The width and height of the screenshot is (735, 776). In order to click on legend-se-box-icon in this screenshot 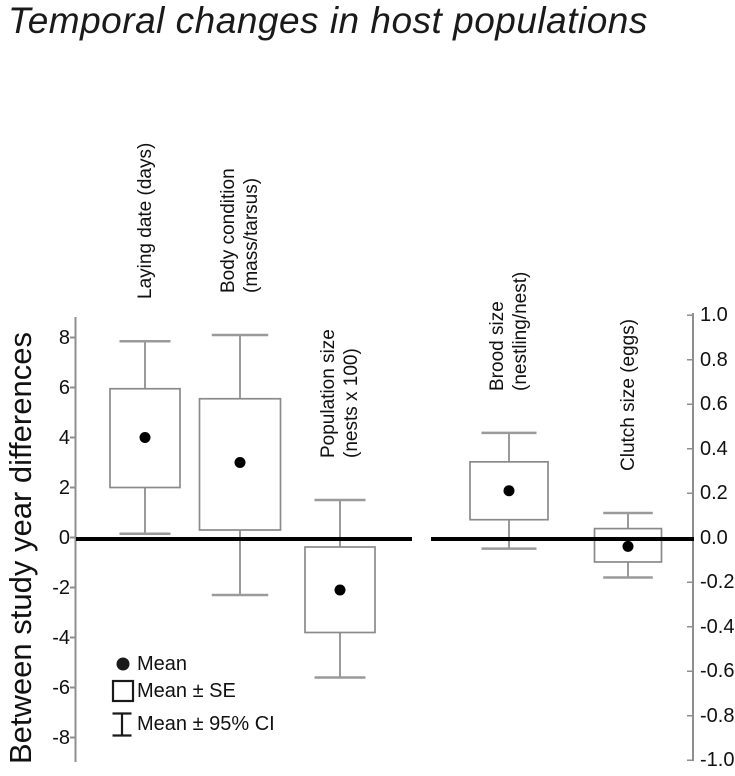, I will do `click(123, 691)`.